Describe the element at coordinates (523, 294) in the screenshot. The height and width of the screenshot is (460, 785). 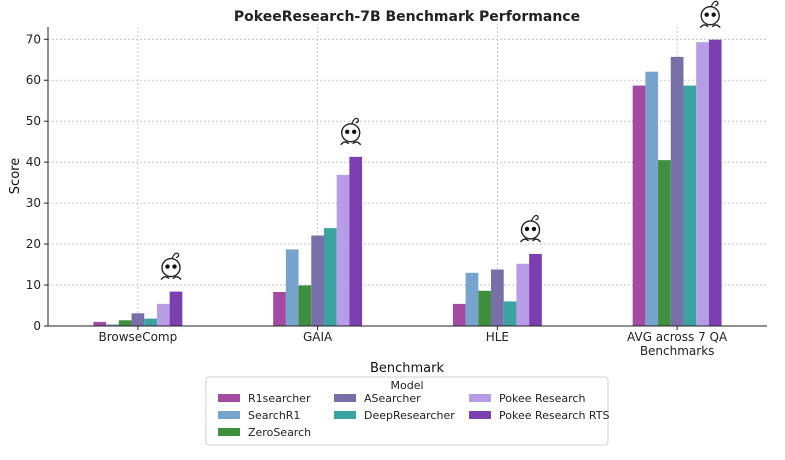
I see `bar-pokee-research-2: Pokee Research — HLE: 15.2` at that location.